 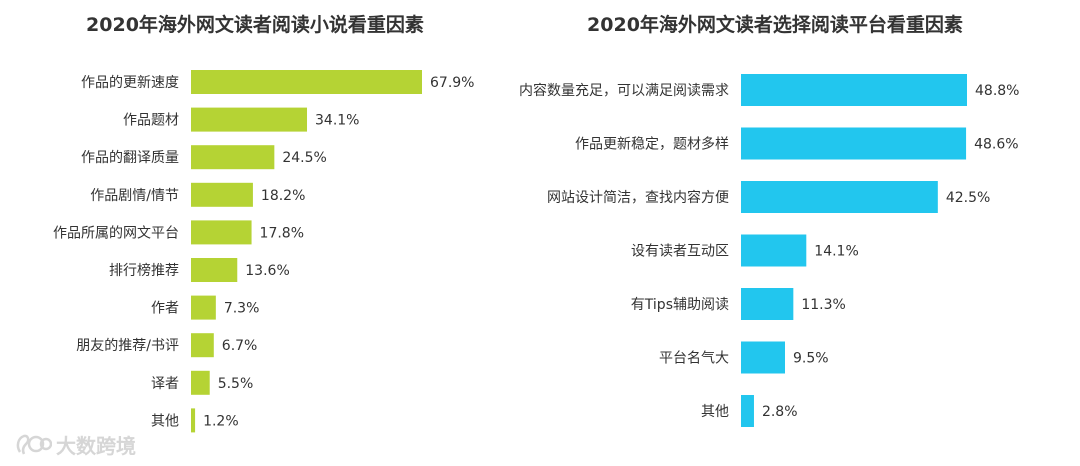 What do you see at coordinates (116, 233) in the screenshot?
I see `left-category-label: 作品所属的网文平台` at bounding box center [116, 233].